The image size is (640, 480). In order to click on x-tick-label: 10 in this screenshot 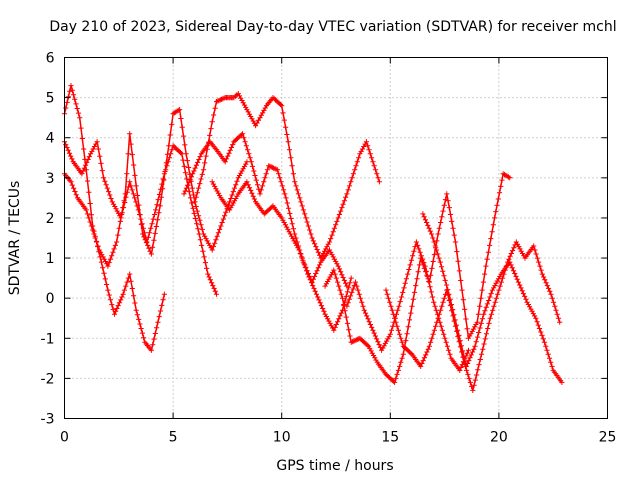, I will do `click(282, 438)`.